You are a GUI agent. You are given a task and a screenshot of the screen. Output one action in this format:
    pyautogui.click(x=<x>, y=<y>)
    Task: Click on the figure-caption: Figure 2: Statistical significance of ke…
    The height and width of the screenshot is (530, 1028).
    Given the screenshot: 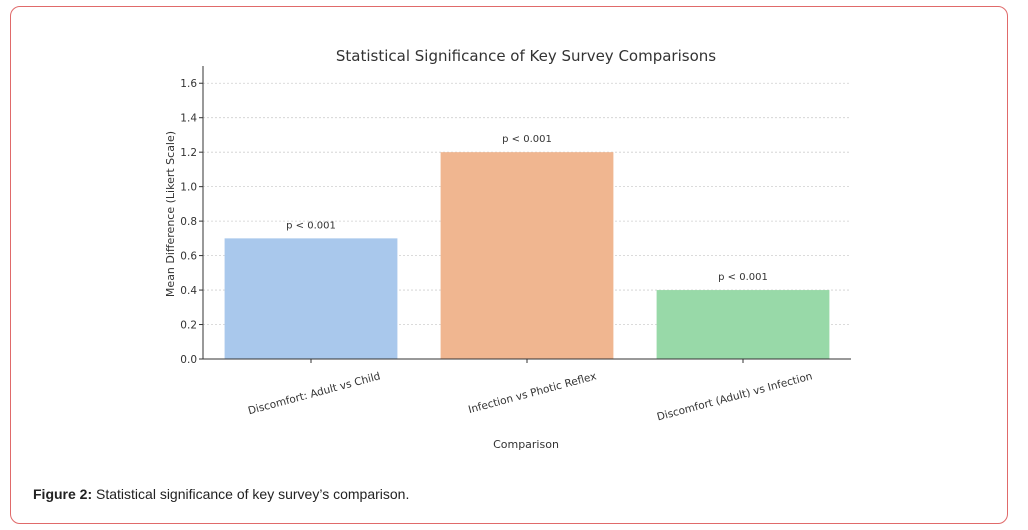 What is the action you would take?
    pyautogui.click(x=221, y=494)
    